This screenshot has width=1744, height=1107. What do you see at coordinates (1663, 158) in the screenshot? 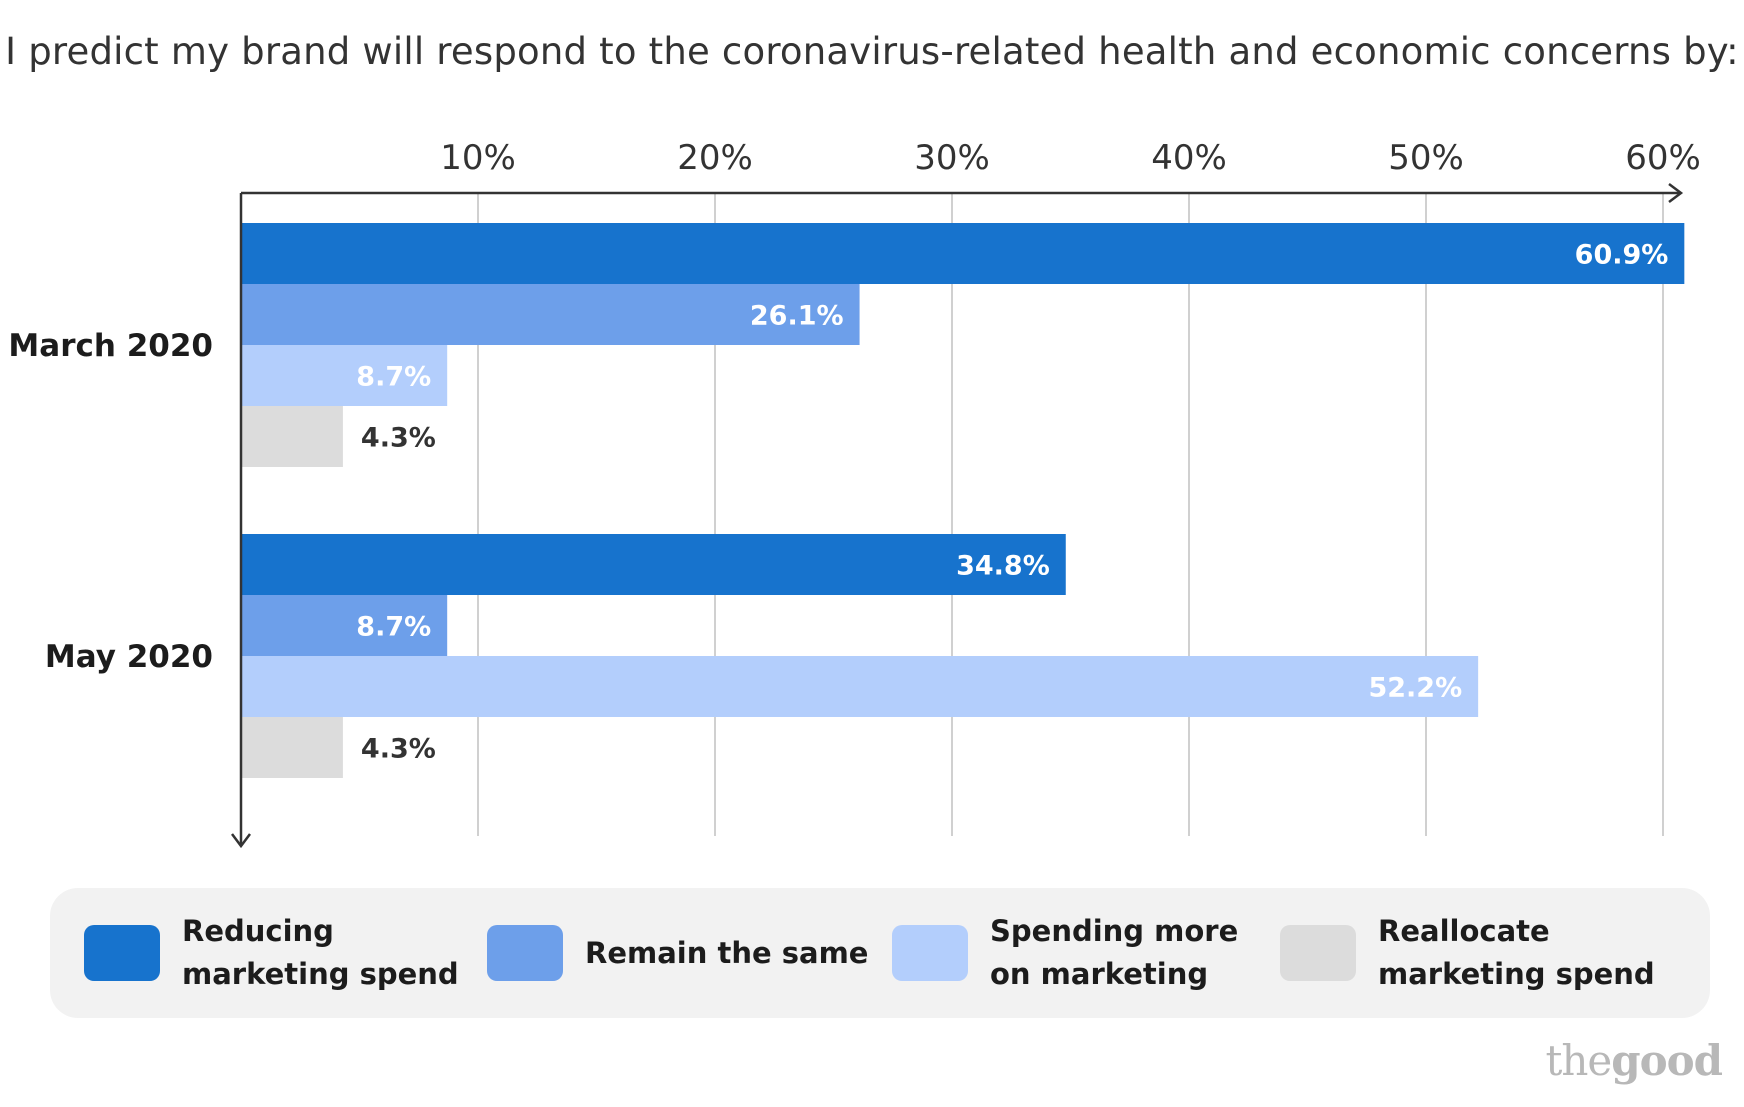
I see `x-tick-label-60: 60%` at bounding box center [1663, 158].